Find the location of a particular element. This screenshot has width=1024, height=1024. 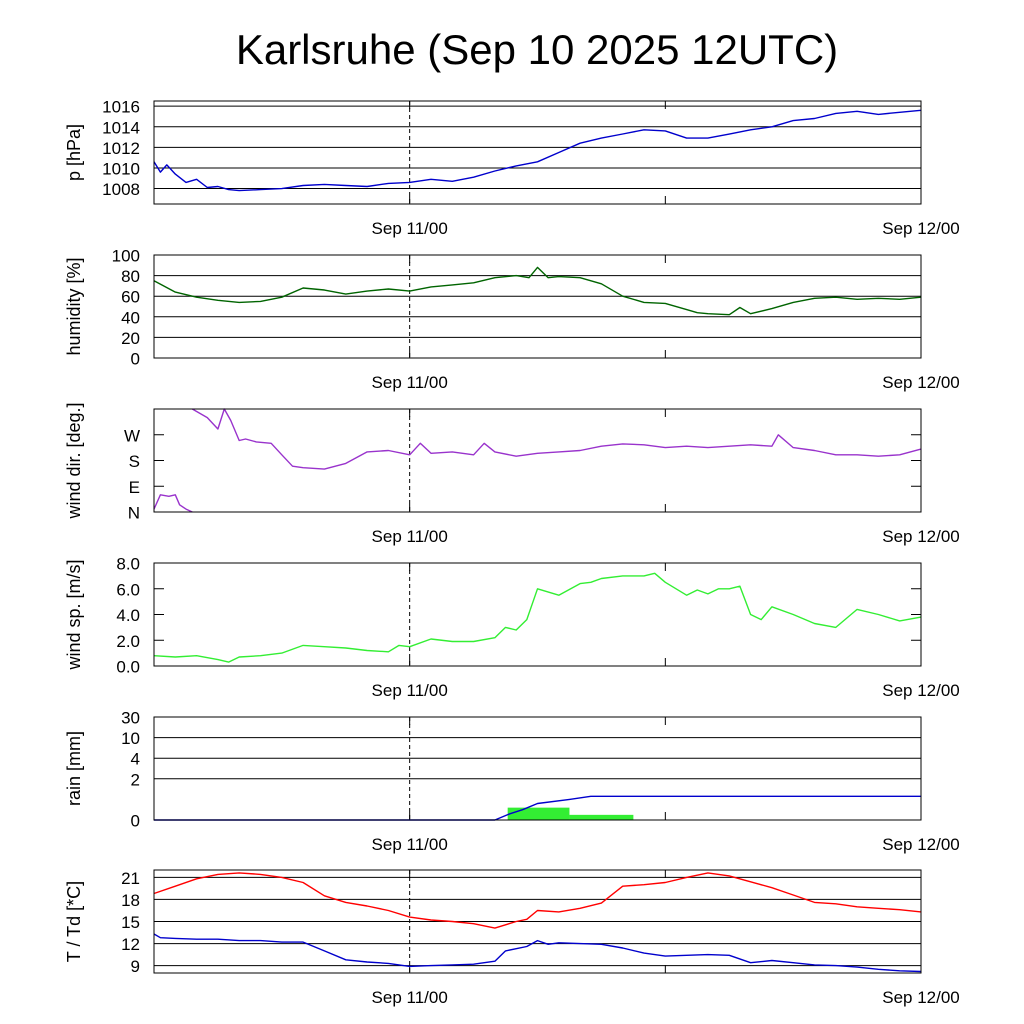

series-line-pressure is located at coordinates (537, 150).